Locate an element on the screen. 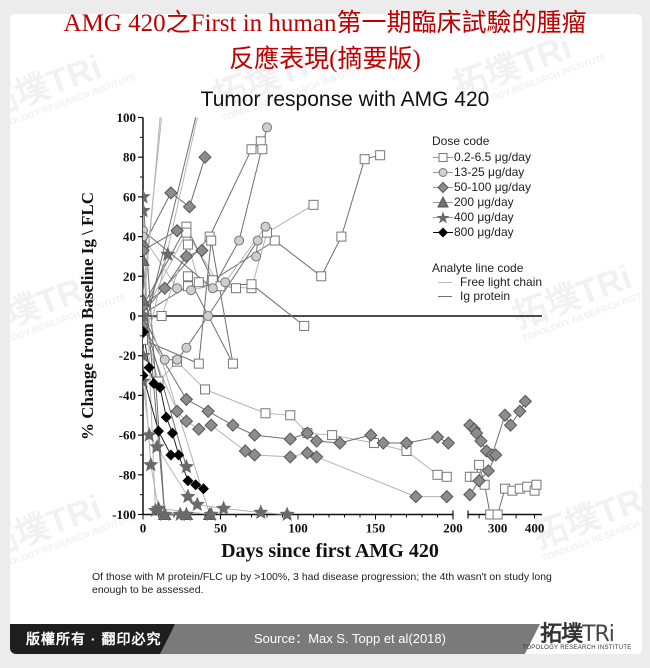 The image size is (650, 668). svg-text: 200 is located at coordinates (453, 528).